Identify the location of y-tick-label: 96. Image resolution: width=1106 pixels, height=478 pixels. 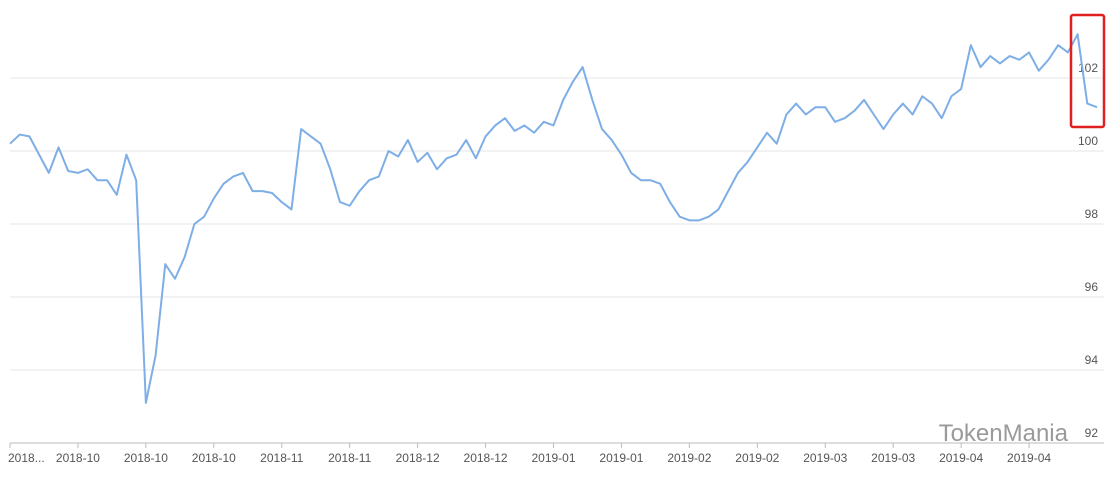
(1092, 287).